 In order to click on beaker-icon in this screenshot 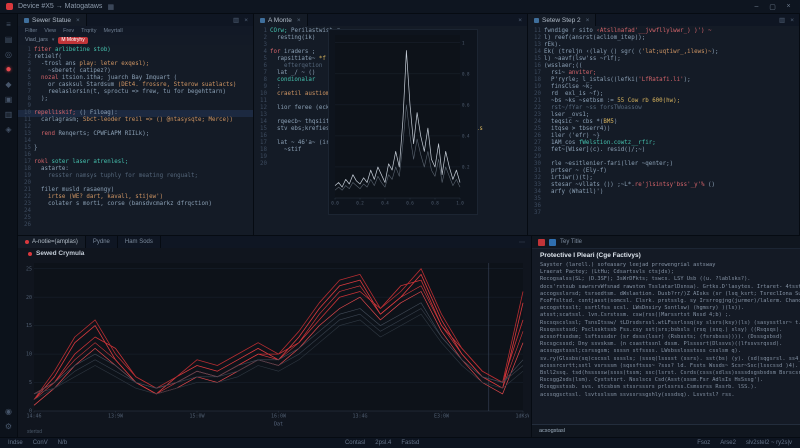, I will do `click(541, 242)`.